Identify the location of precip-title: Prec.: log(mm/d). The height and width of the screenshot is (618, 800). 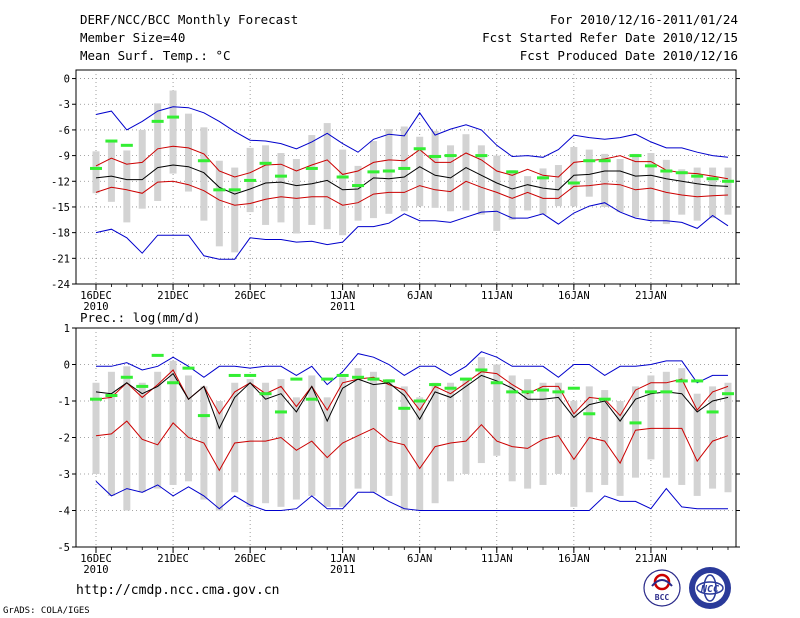
(140, 317).